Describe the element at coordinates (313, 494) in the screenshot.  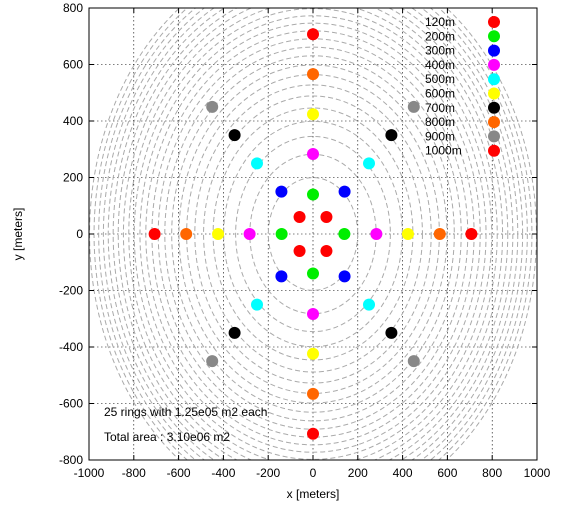
I see `x-axis-label: x [meters]` at that location.